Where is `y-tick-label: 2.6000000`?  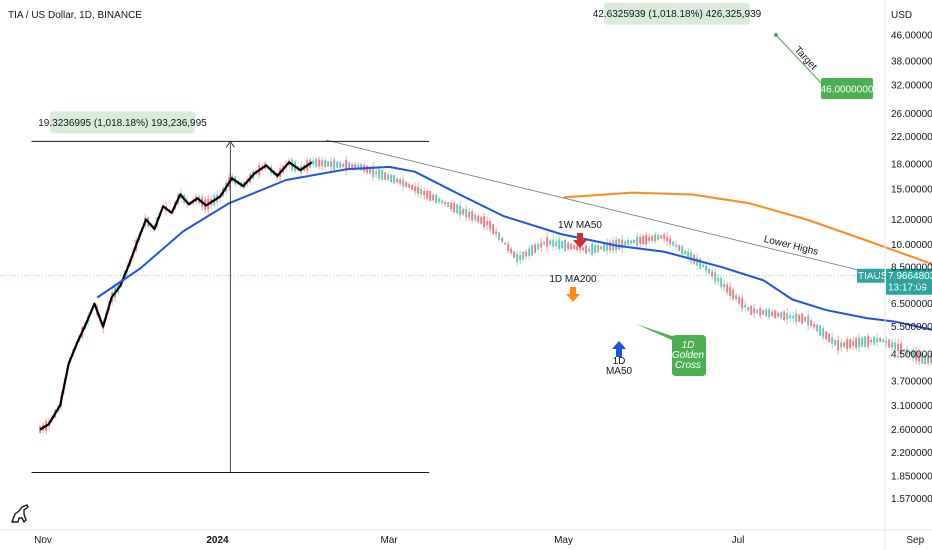
y-tick-label: 2.6000000 is located at coordinates (911, 430).